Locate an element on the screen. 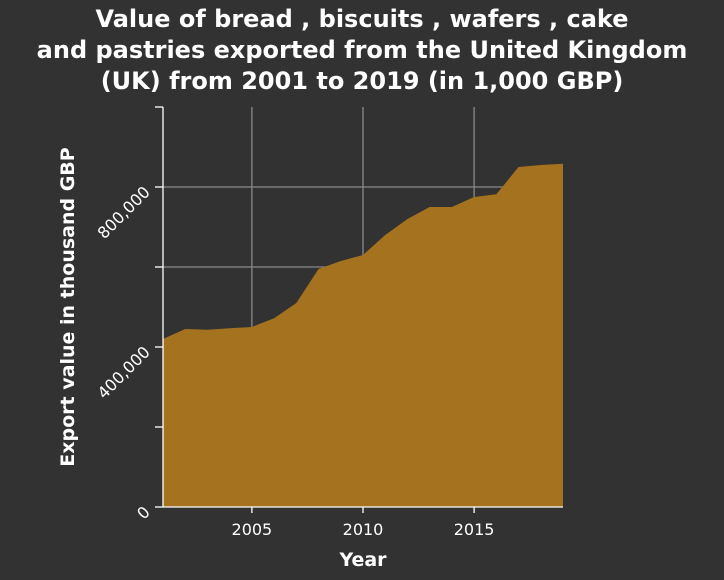 The width and height of the screenshot is (724, 580). x-tick-labels: 2005 2010 2015 is located at coordinates (363, 529).